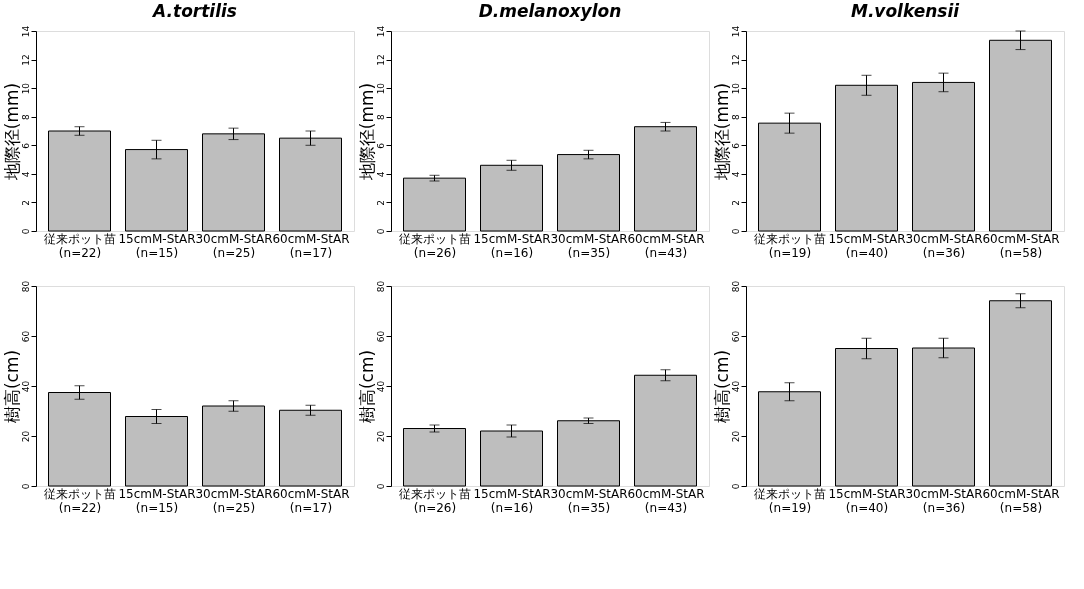  I want to click on chart-title: M.volkensii, so click(905, 11).